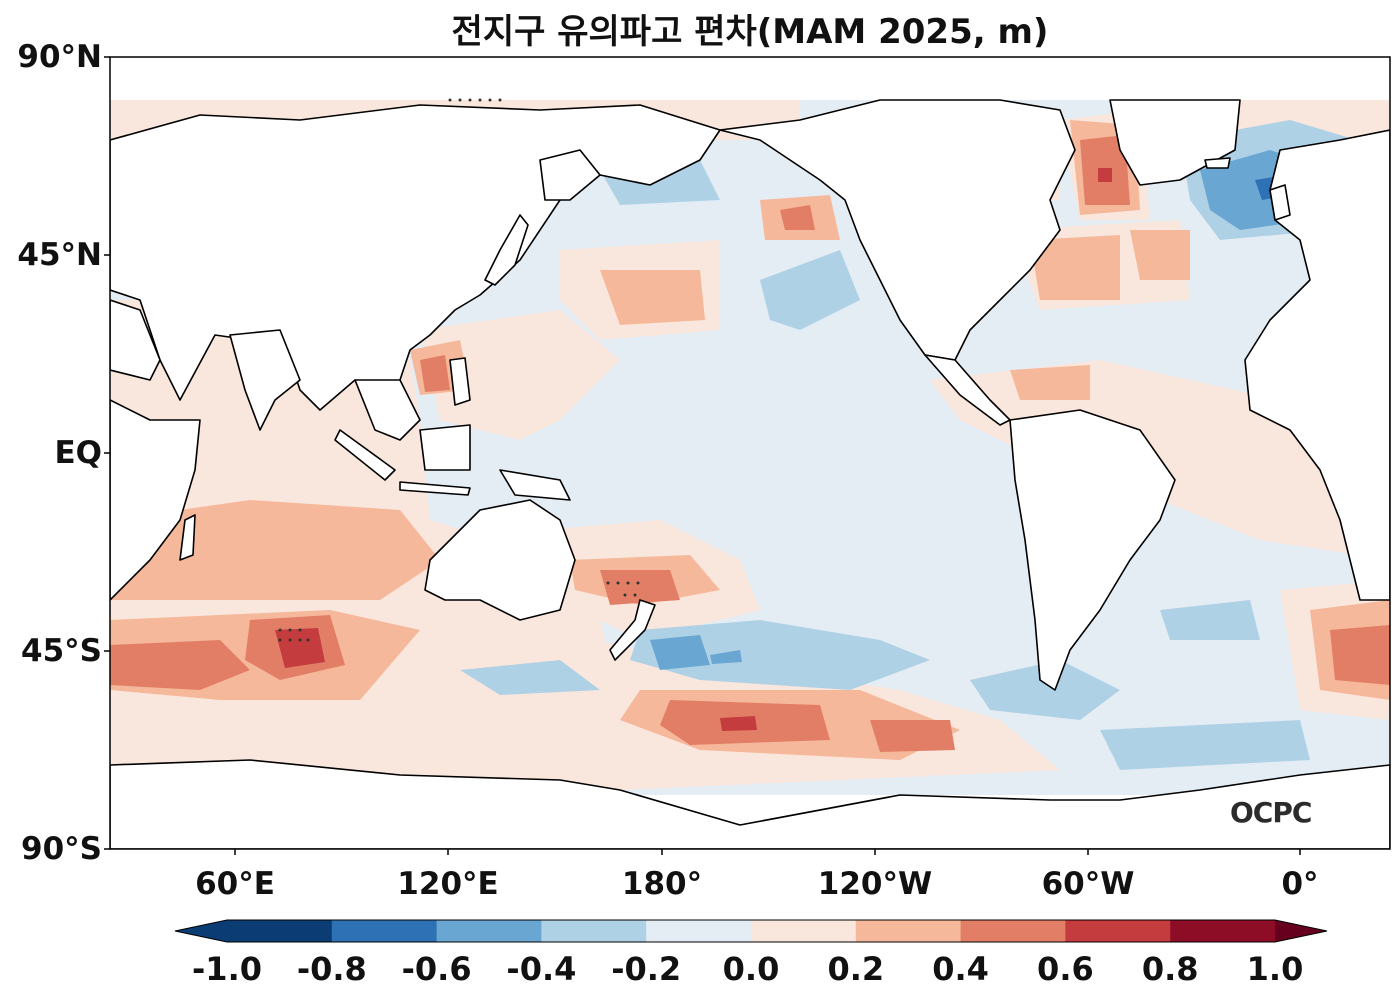  I want to click on land-australia, so click(500, 560).